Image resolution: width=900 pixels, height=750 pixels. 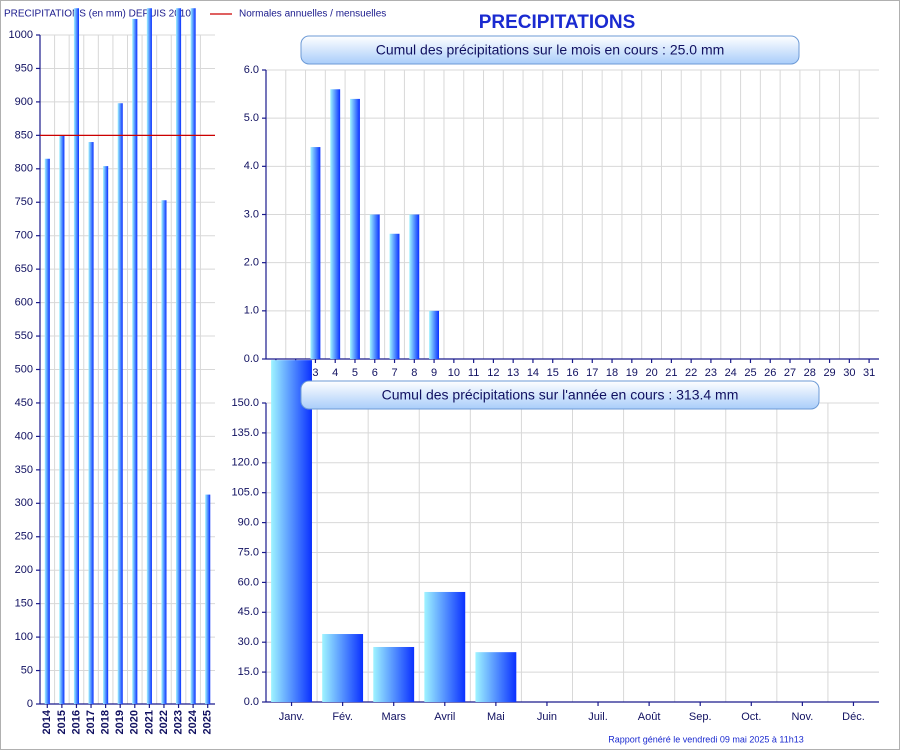 I want to click on y-tick-label: 700, so click(x=24, y=236).